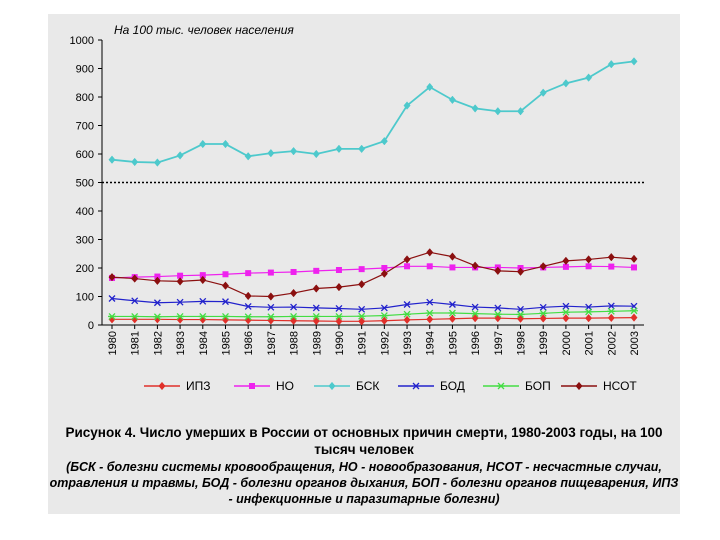 The height and width of the screenshot is (540, 720). What do you see at coordinates (635, 343) in the screenshot?
I see `x-tick-label: 2003` at bounding box center [635, 343].